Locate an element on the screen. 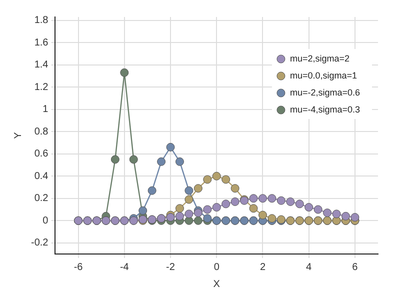  y-tick-label: 1 is located at coordinates (45, 110).